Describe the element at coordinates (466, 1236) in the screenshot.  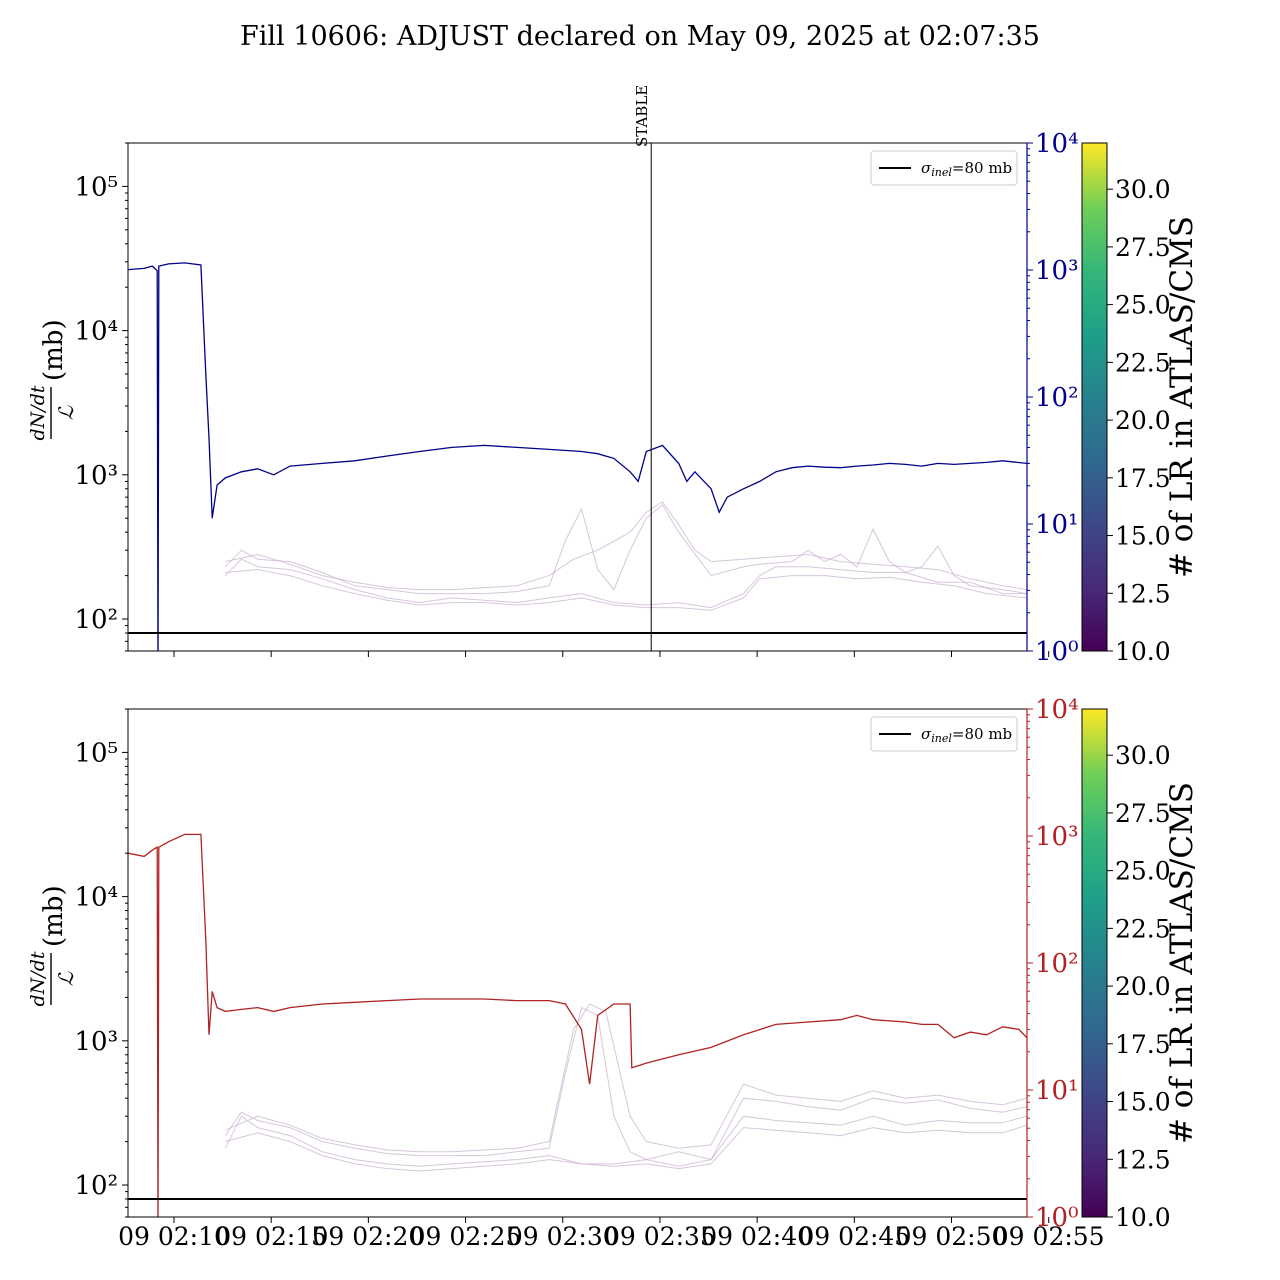
I see `x-tick-label: 09 02:25` at that location.